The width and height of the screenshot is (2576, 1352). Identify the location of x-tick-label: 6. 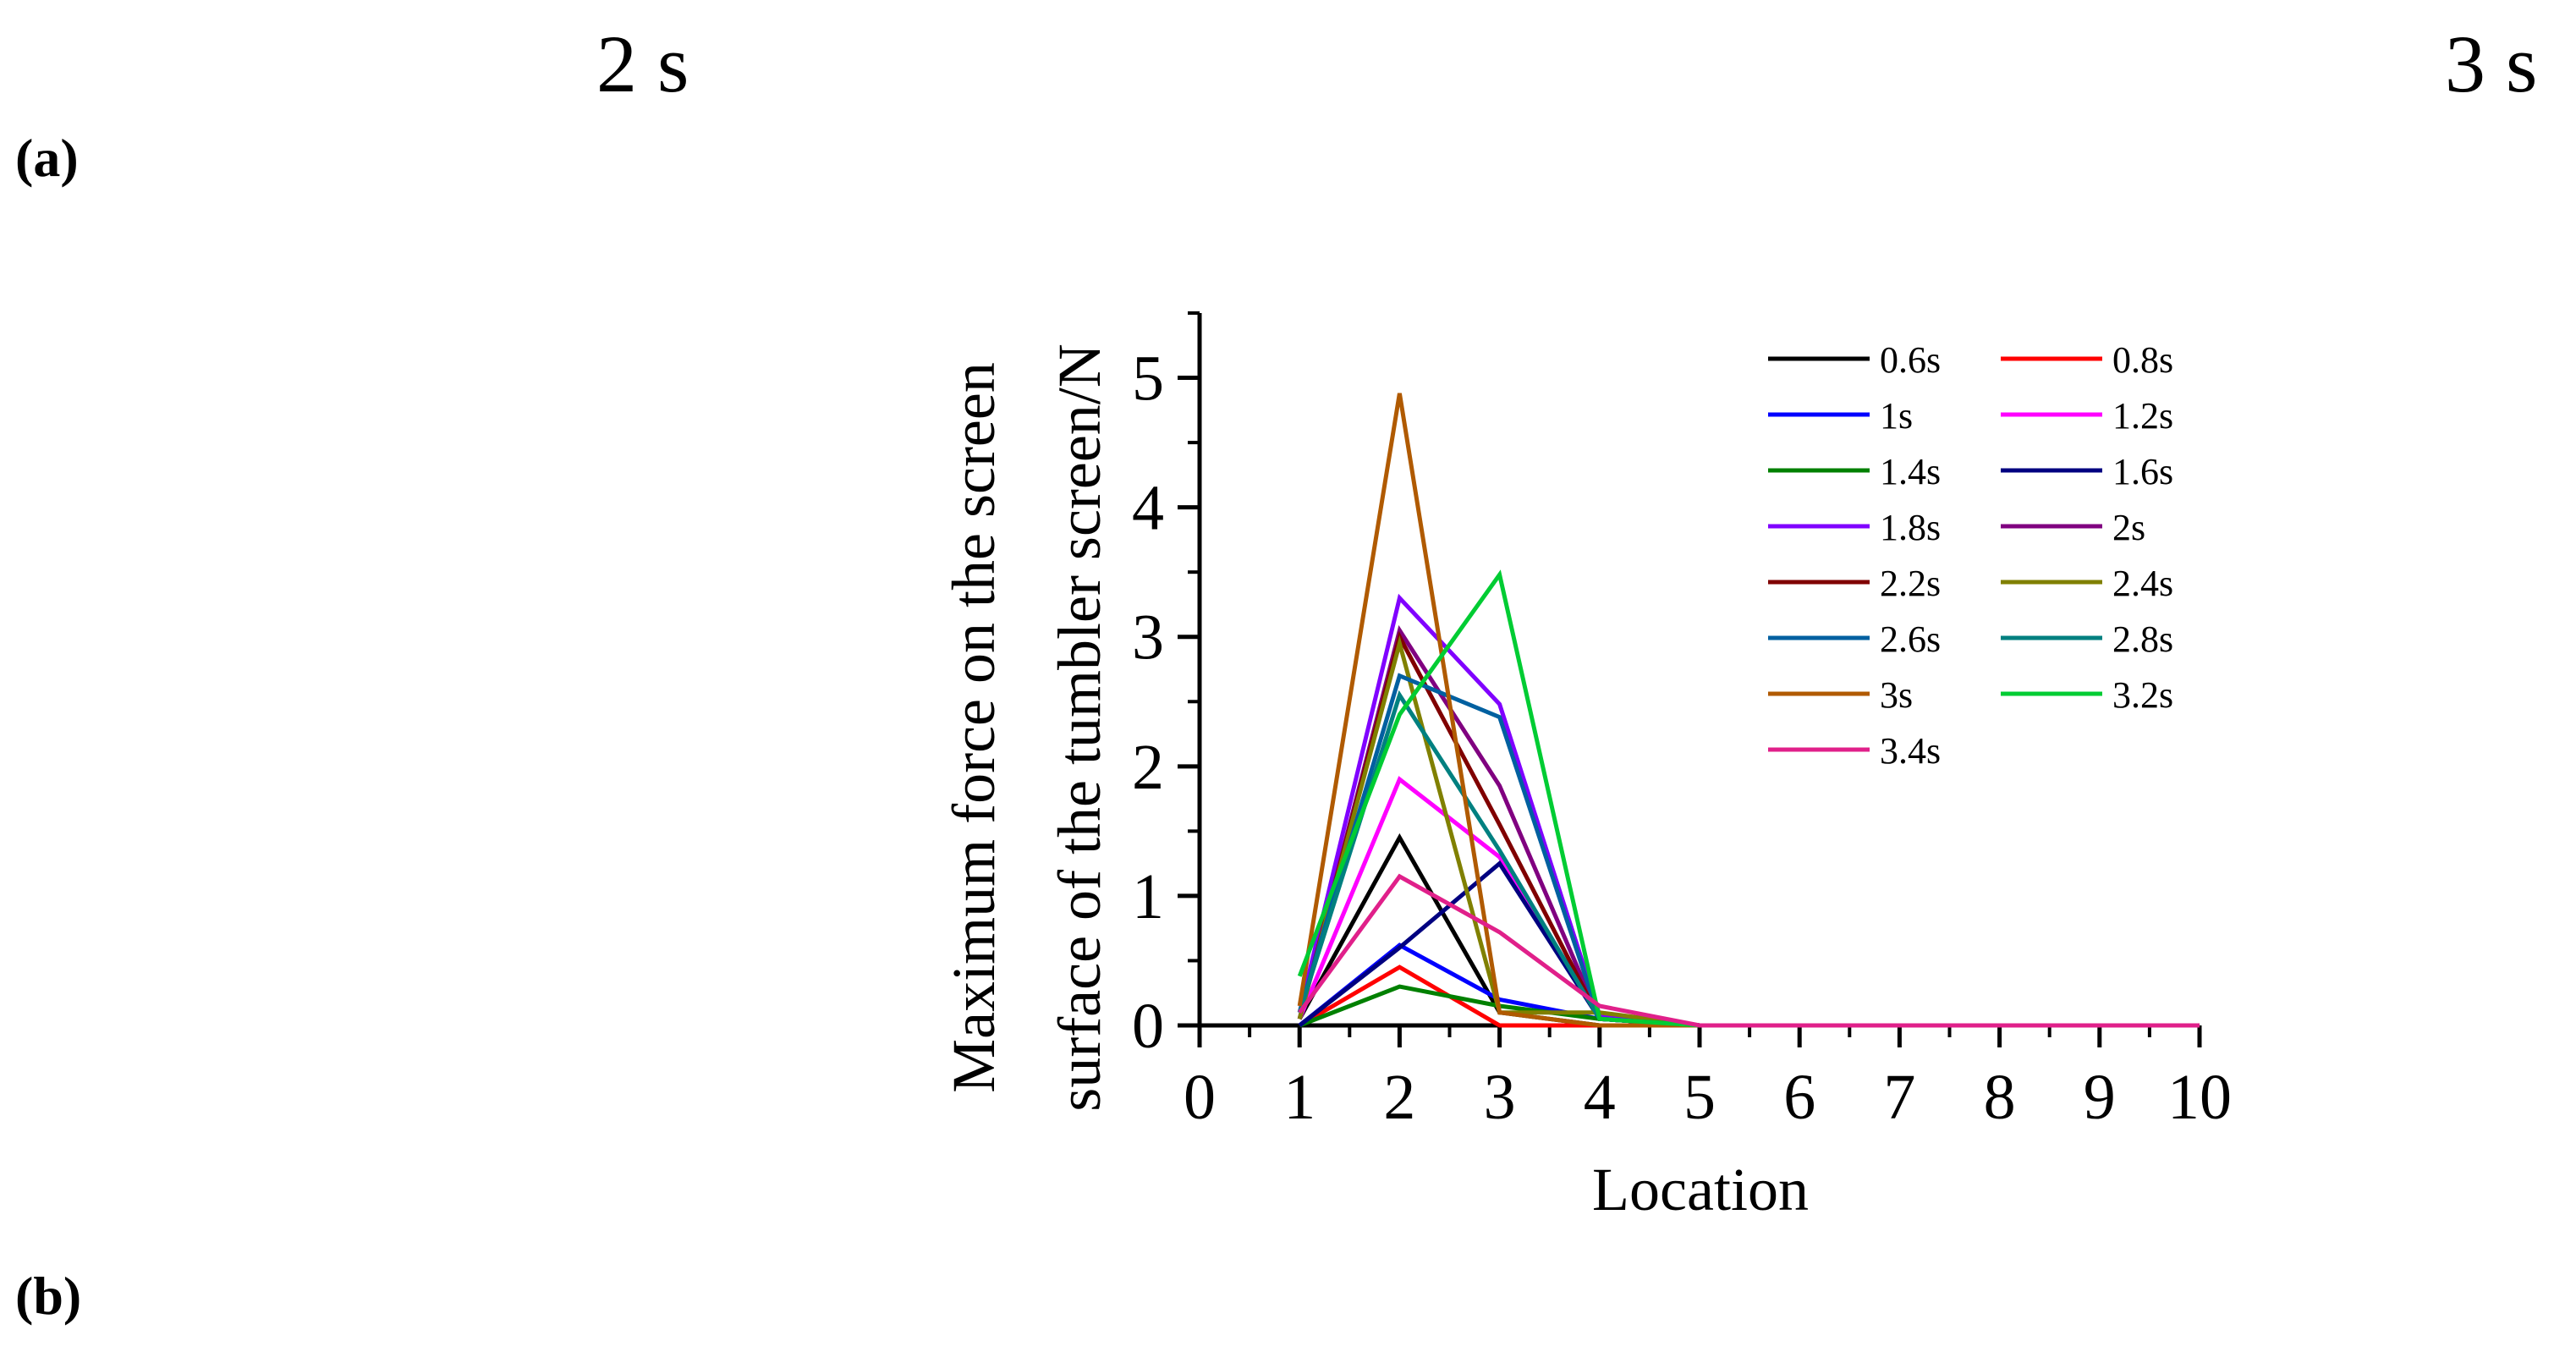
(1799, 1097).